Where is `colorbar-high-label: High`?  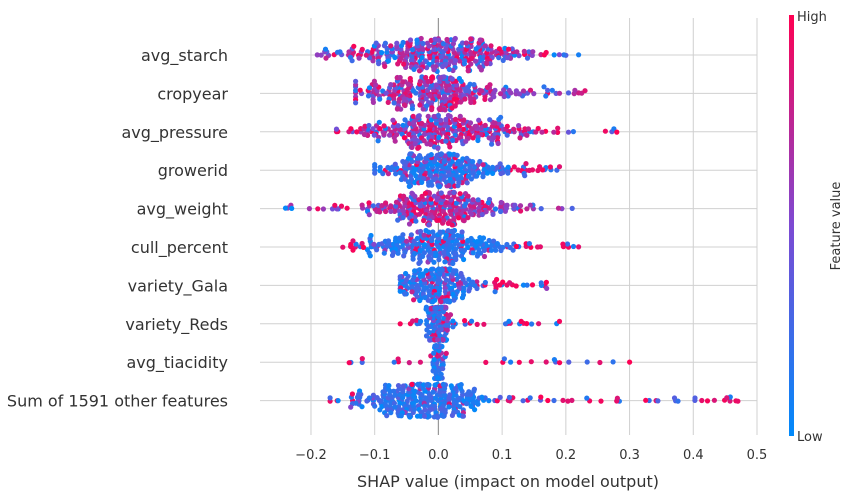 colorbar-high-label: High is located at coordinates (812, 17).